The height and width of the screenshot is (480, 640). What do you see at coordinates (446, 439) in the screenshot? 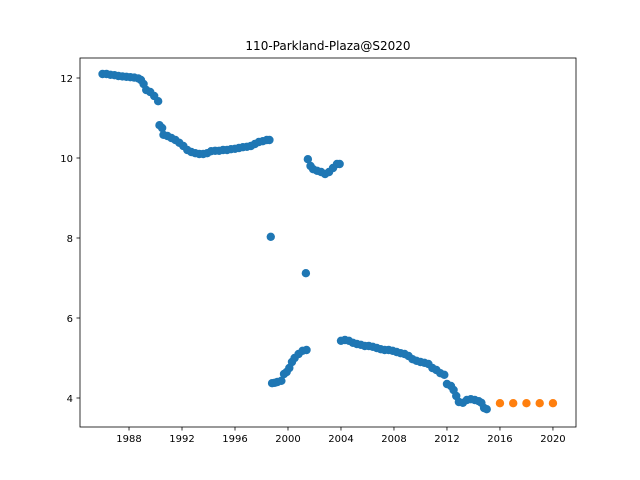
I see `x-tick-label: 2012` at bounding box center [446, 439].